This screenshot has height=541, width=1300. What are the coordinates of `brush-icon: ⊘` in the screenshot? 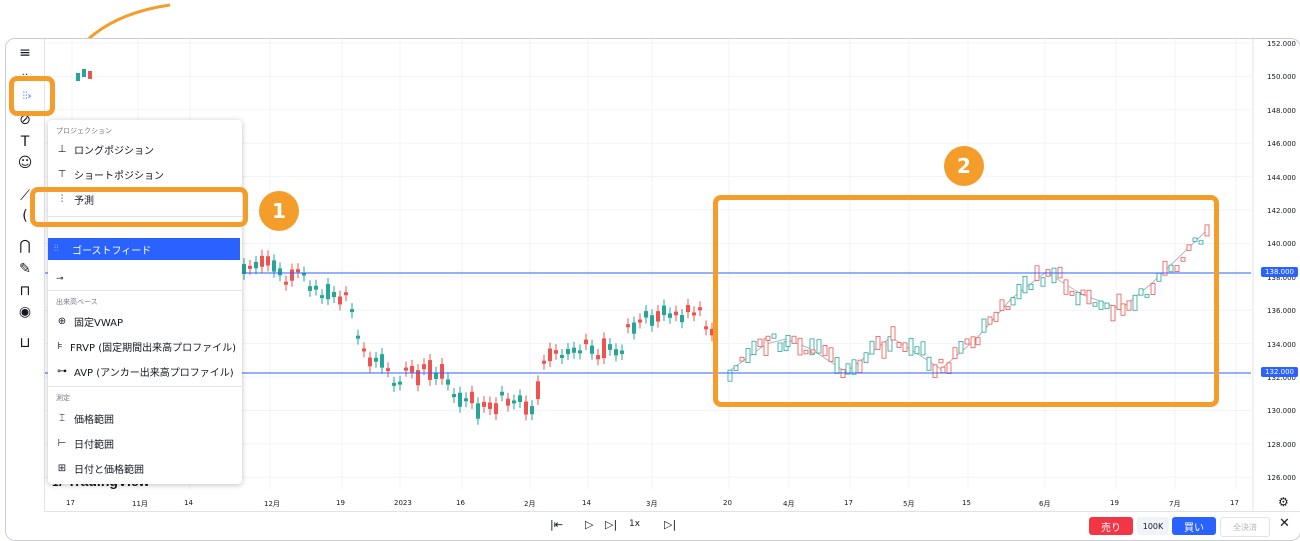 It's located at (25, 120).